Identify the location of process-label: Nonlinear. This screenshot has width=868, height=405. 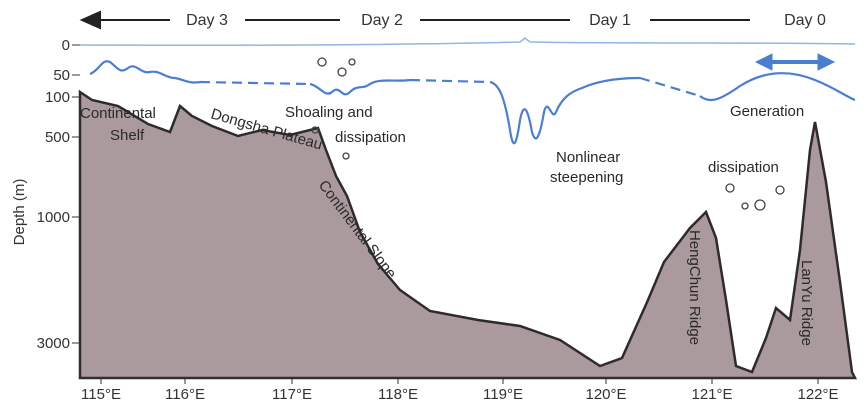
(588, 157).